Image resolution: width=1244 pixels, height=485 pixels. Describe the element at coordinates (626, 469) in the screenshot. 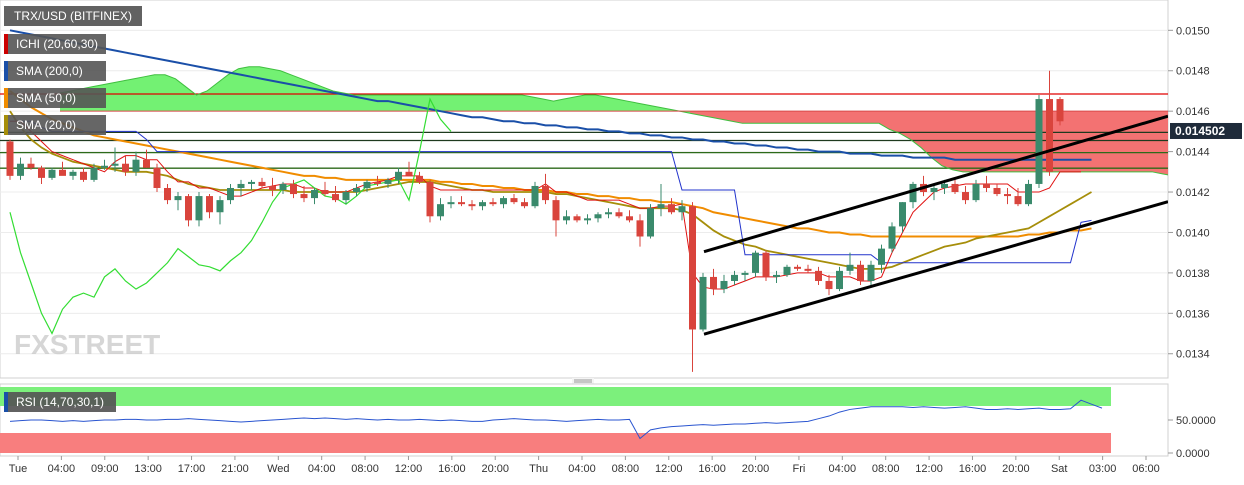

I see `time-tick-label-14: 08:00` at that location.